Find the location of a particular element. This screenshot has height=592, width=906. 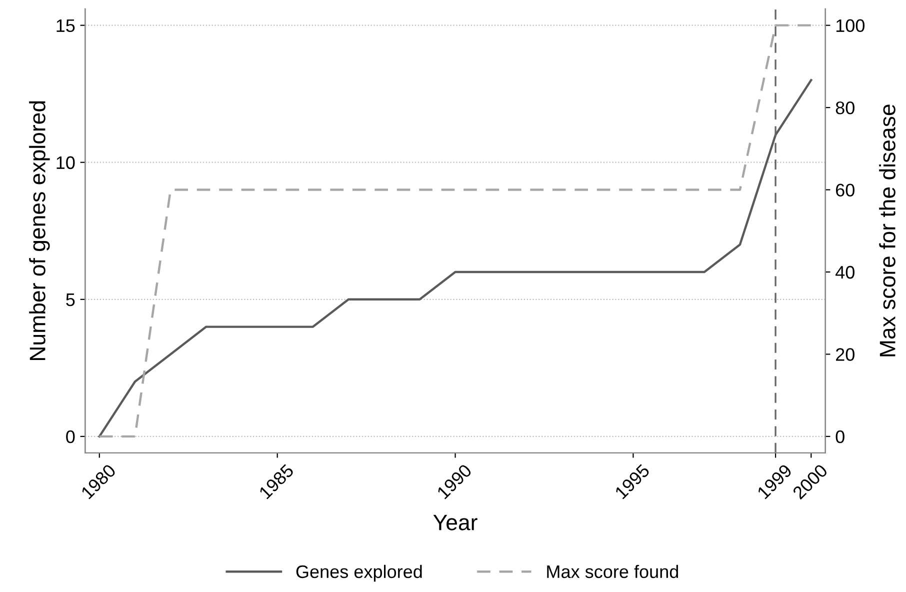

y2-tick-label: 40 is located at coordinates (845, 272).